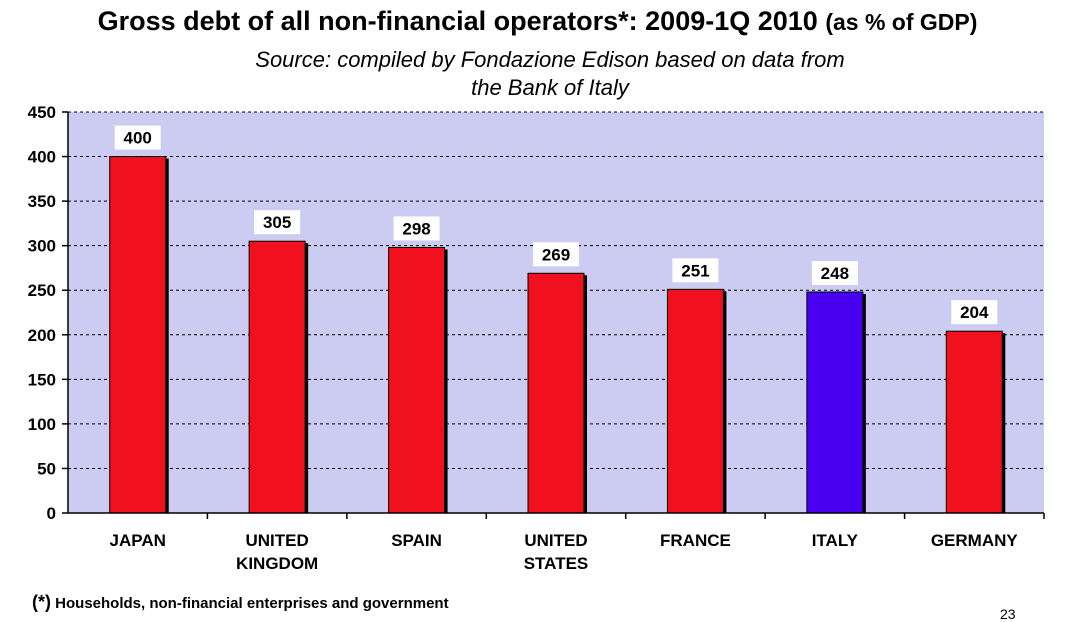 The height and width of the screenshot is (622, 1075). Describe the element at coordinates (42, 112) in the screenshot. I see `y-tick-label: 450` at that location.